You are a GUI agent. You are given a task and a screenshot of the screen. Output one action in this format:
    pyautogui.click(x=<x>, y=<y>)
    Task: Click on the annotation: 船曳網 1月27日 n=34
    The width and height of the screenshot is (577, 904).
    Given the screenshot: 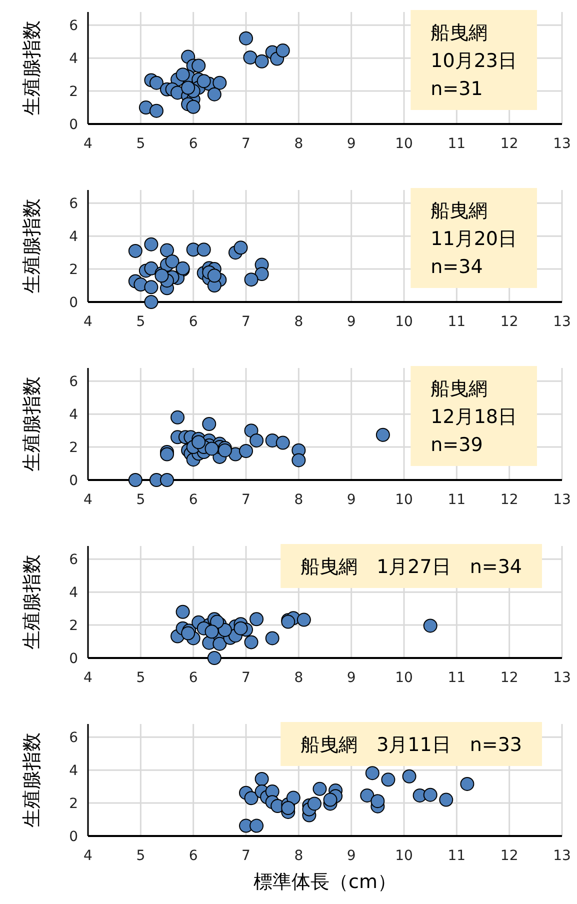 What is the action you would take?
    pyautogui.click(x=411, y=567)
    